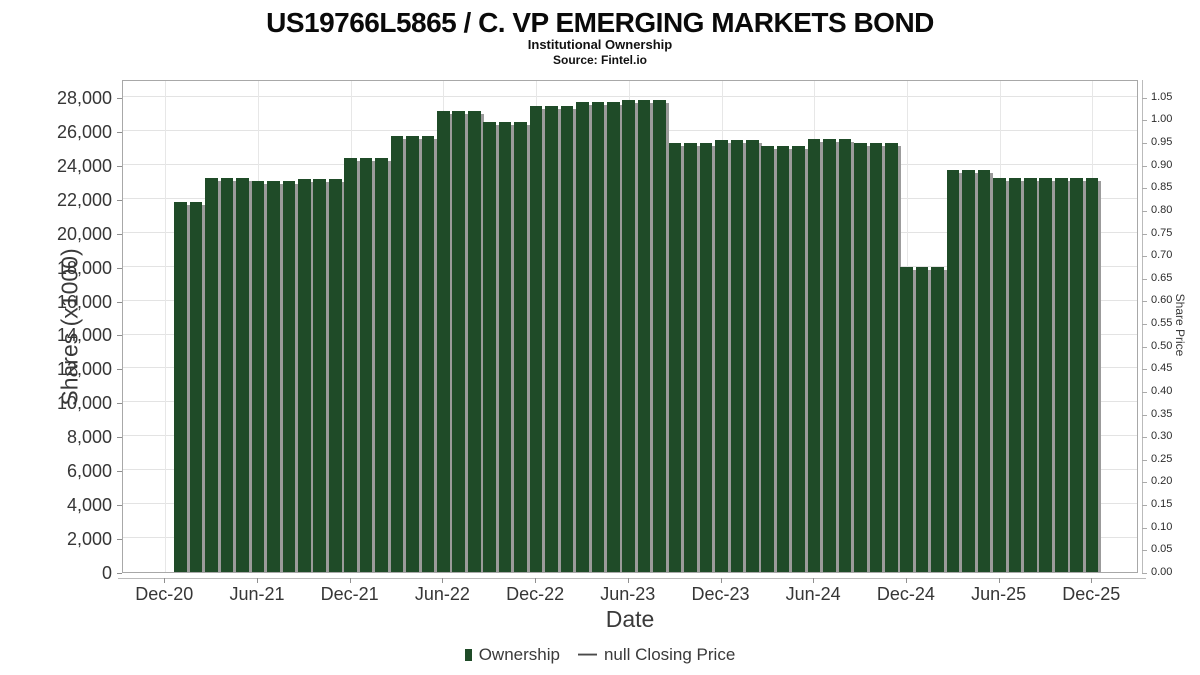  I want to click on right-tick-label: 0.10, so click(1162, 526).